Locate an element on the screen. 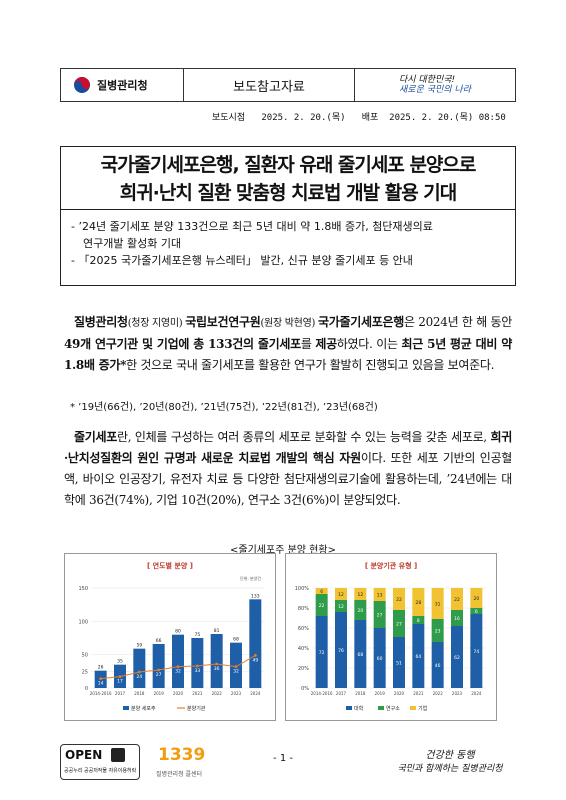 The width and height of the screenshot is (566, 800). chart1-xtick: 2023 is located at coordinates (236, 693).